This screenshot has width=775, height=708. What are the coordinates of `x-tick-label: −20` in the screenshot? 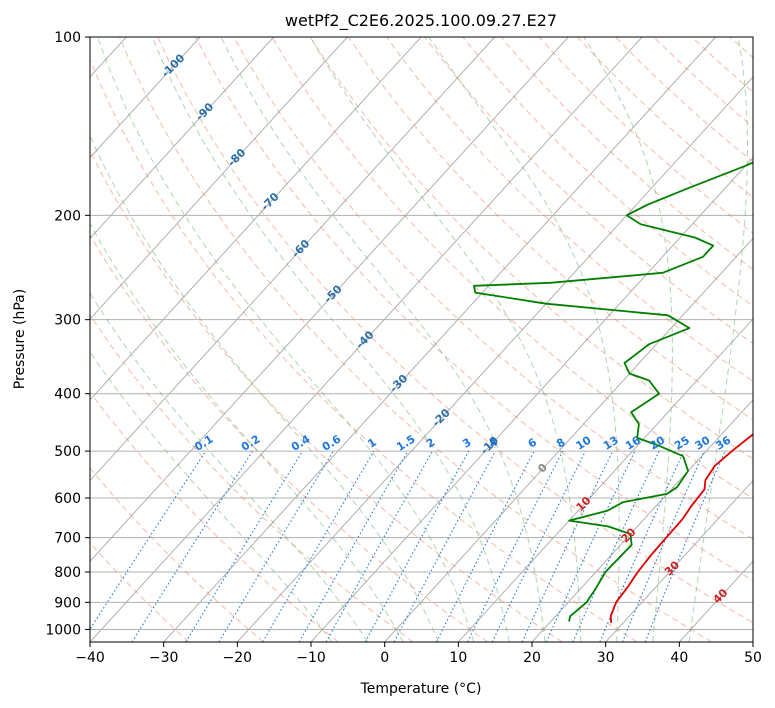 It's located at (238, 658).